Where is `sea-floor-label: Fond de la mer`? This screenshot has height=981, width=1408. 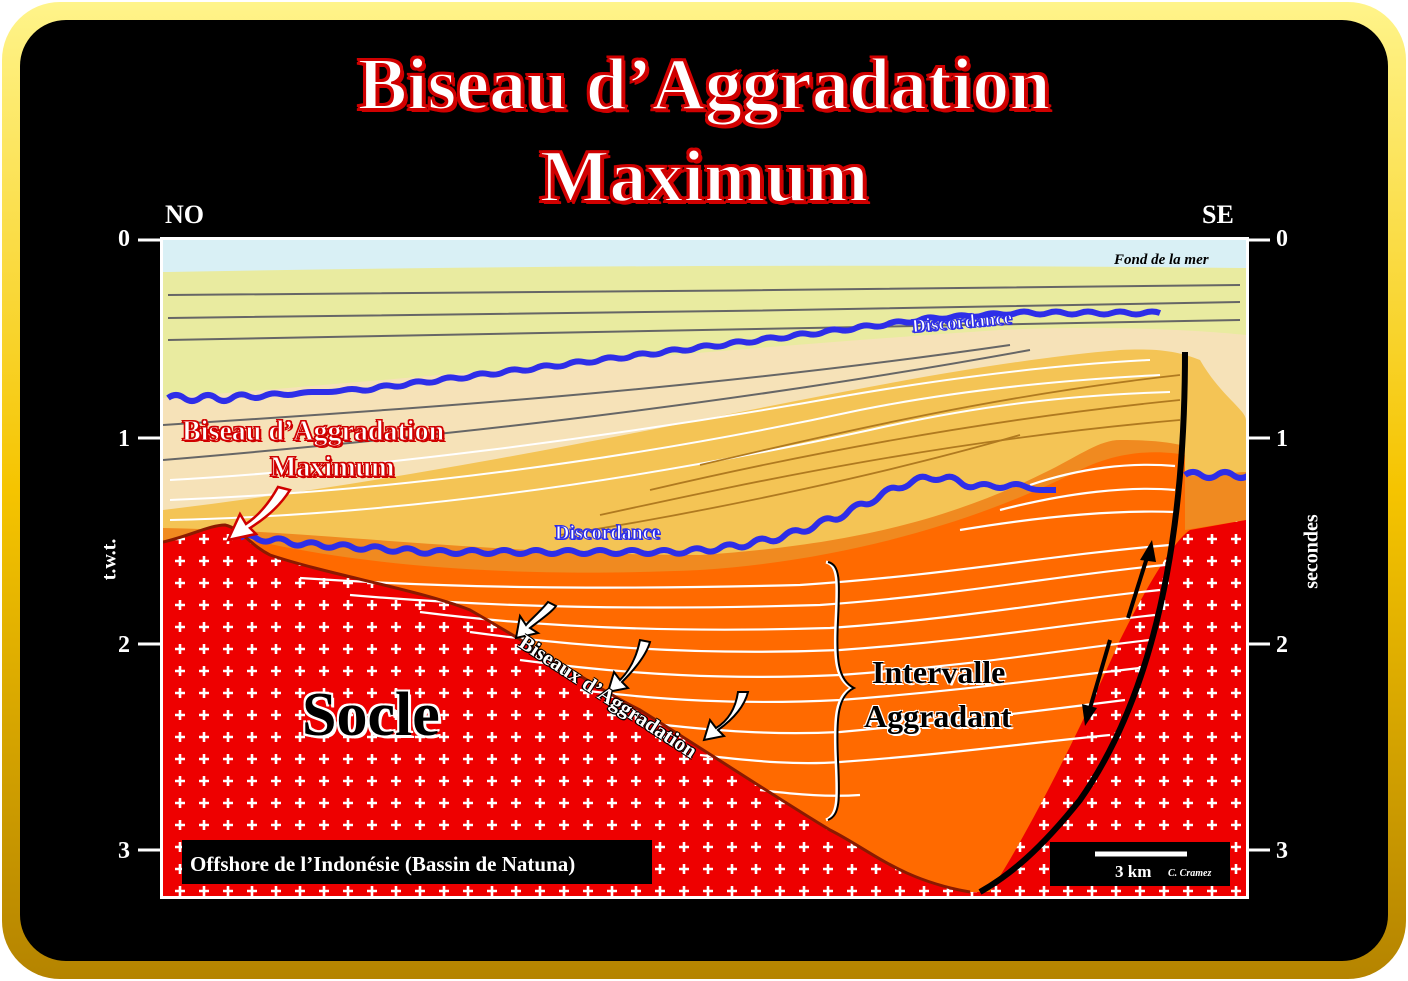
sea-floor-label: Fond de la mer is located at coordinates (1161, 260).